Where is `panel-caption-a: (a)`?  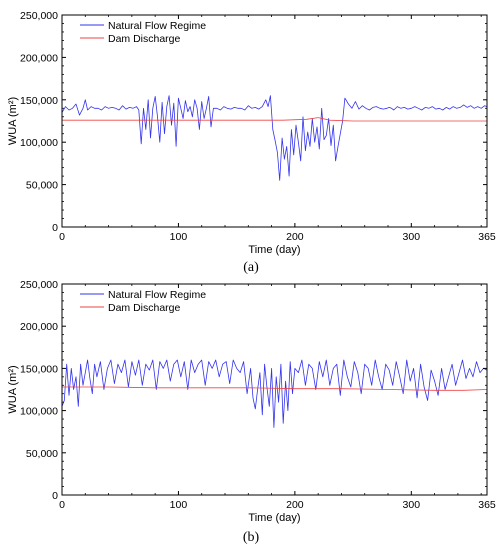 panel-caption-a: (a) is located at coordinates (251, 267).